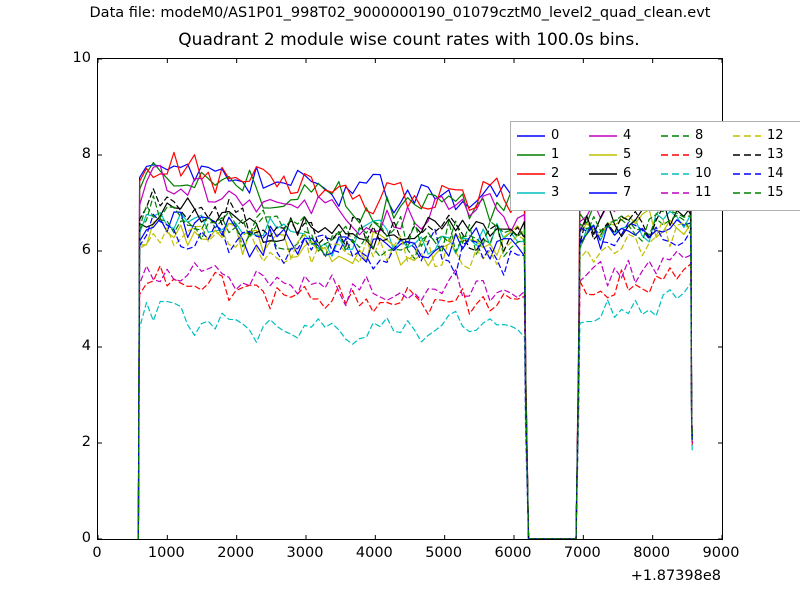  Describe the element at coordinates (81, 58) in the screenshot. I see `y-tick-label: 10` at that location.